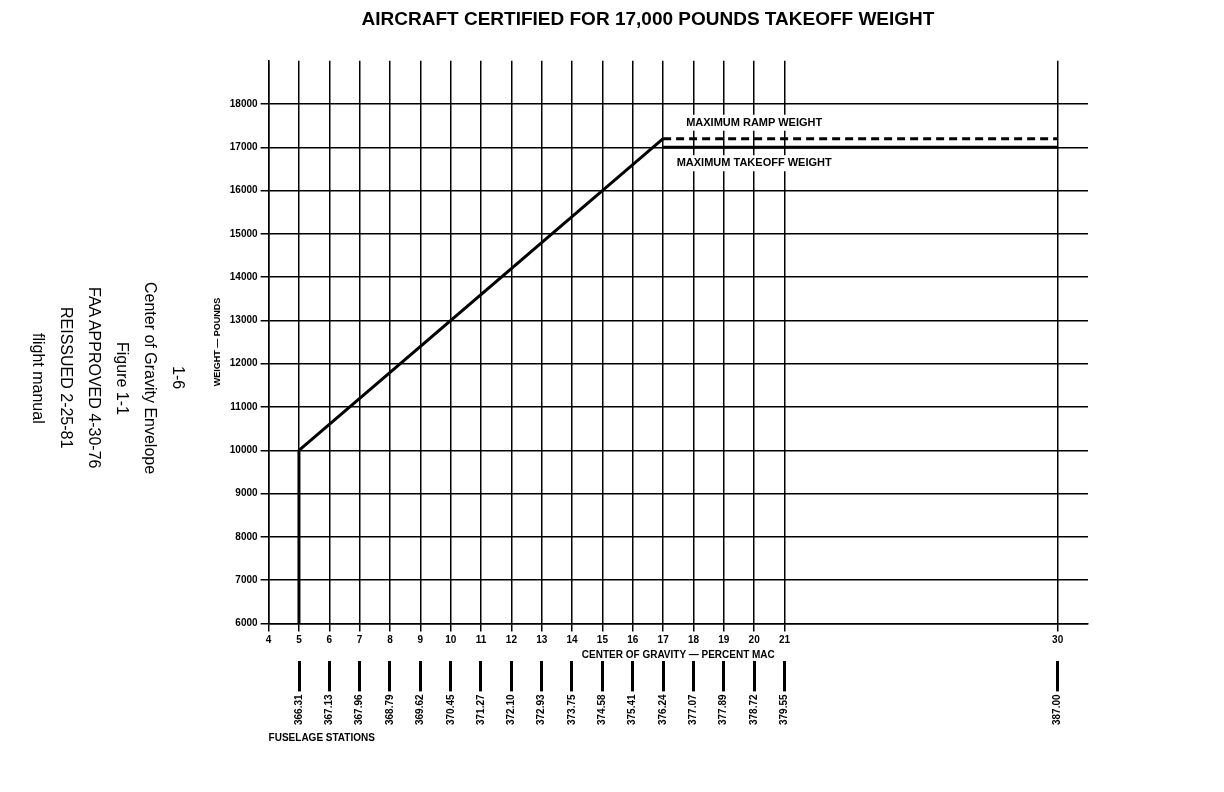 This screenshot has height=792, width=1224. What do you see at coordinates (784, 709) in the screenshot?
I see `x2-tick-label: 379.55` at bounding box center [784, 709].